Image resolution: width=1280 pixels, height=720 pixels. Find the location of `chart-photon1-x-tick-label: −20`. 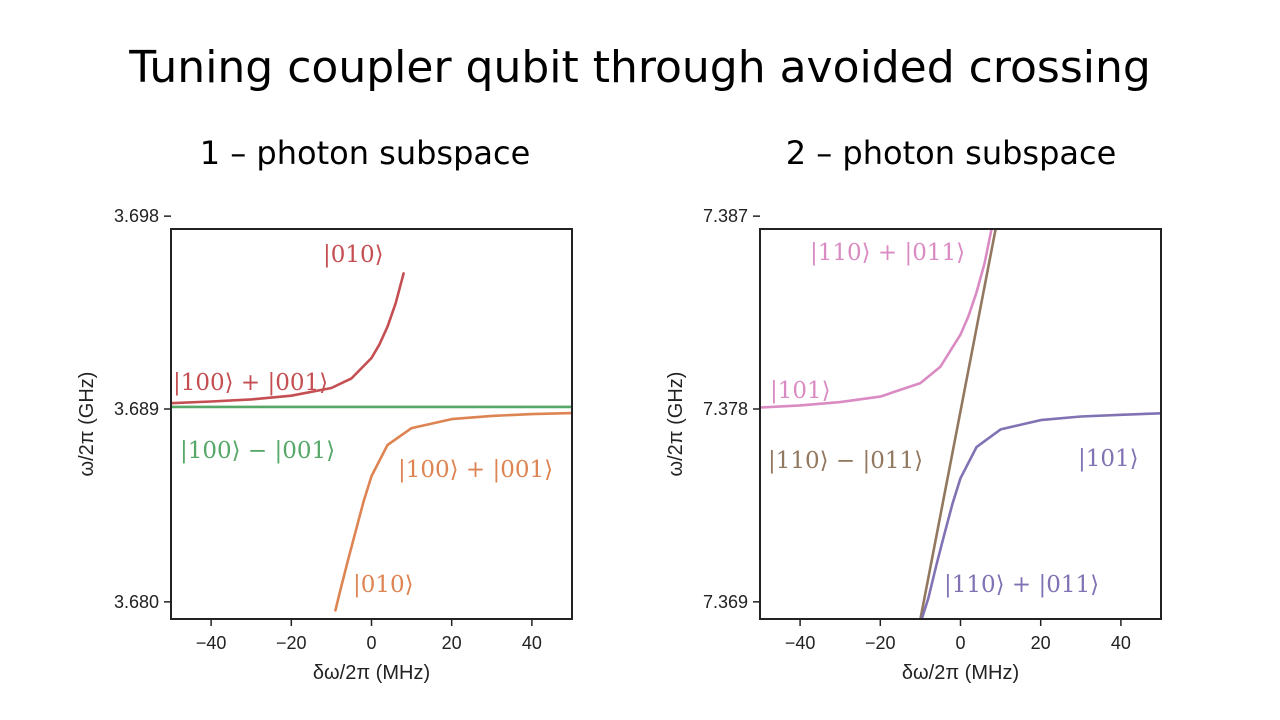

chart-photon1-x-tick-label: −20 is located at coordinates (291, 643).